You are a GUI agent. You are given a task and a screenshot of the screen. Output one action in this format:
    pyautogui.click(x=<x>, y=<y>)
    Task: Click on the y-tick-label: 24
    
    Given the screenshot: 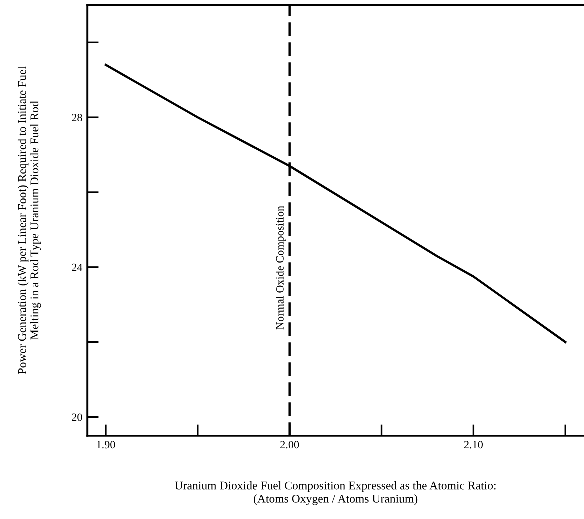 What is the action you would take?
    pyautogui.click(x=77, y=268)
    